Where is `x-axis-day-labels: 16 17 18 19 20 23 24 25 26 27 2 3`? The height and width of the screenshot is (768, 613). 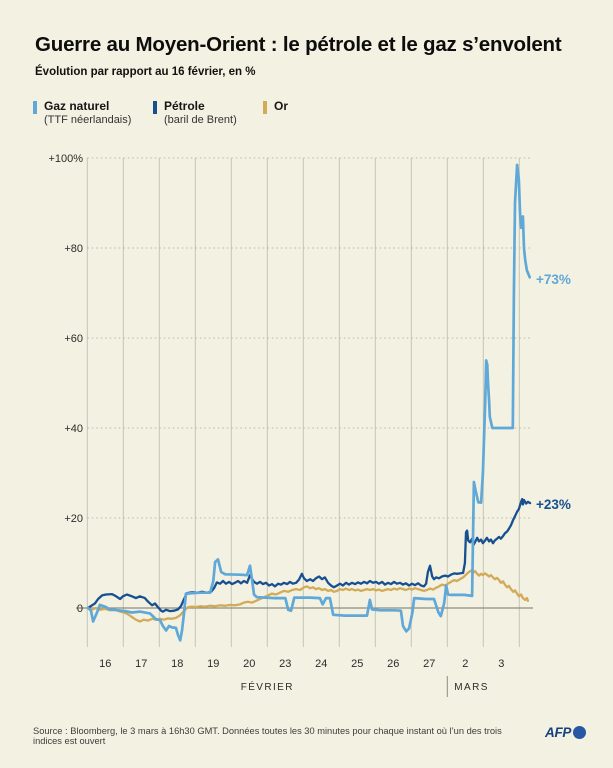 x-axis-day-labels: 16 17 18 19 20 23 24 25 26 27 2 3 is located at coordinates (301, 664).